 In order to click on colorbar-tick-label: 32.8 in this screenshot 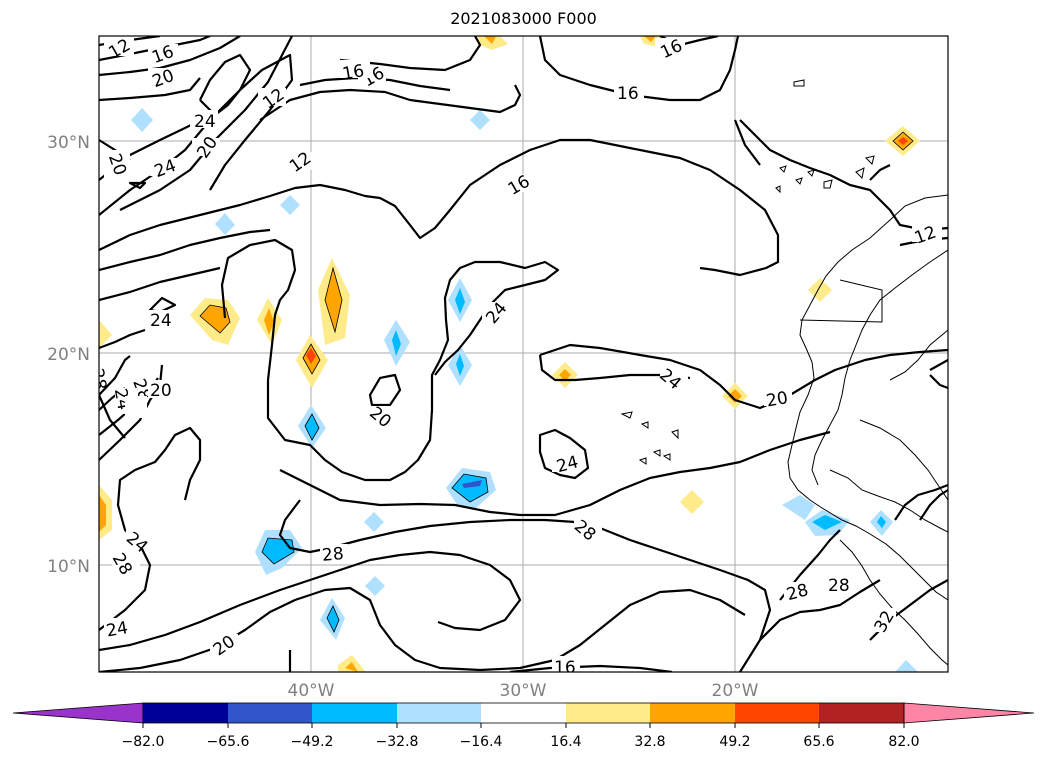, I will do `click(649, 742)`.